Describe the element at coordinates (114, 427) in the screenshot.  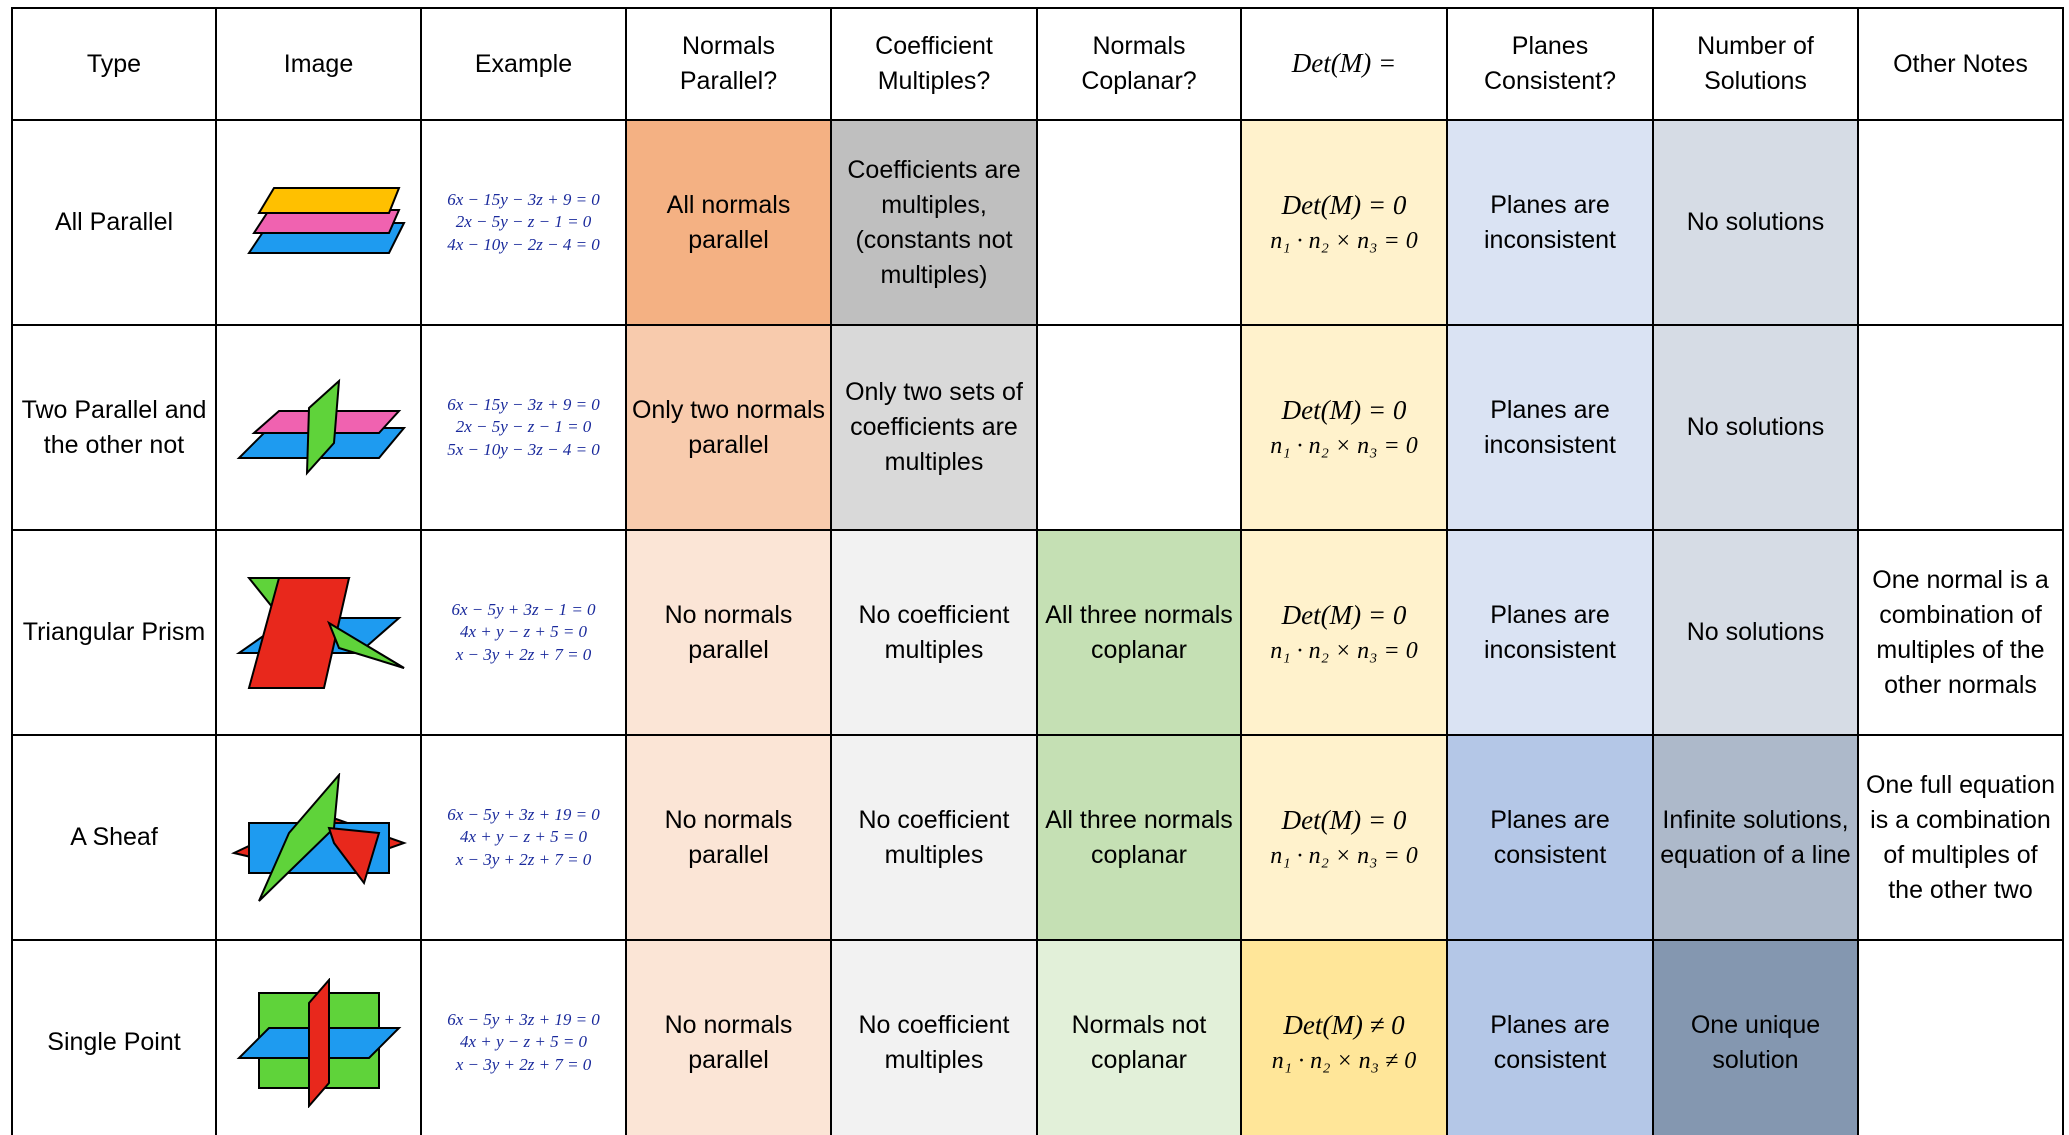
I see `type-cell: Two Parallel and the other not` at that location.